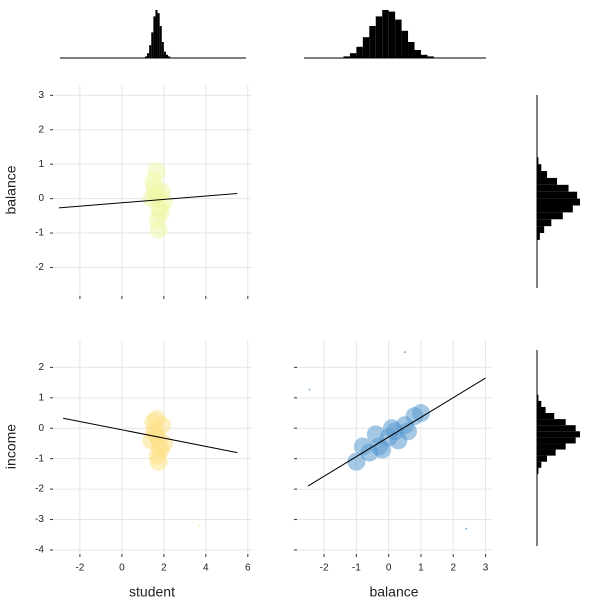 The height and width of the screenshot is (600, 600). Describe the element at coordinates (393, 592) in the screenshot. I see `x-axis-title: balance` at that location.